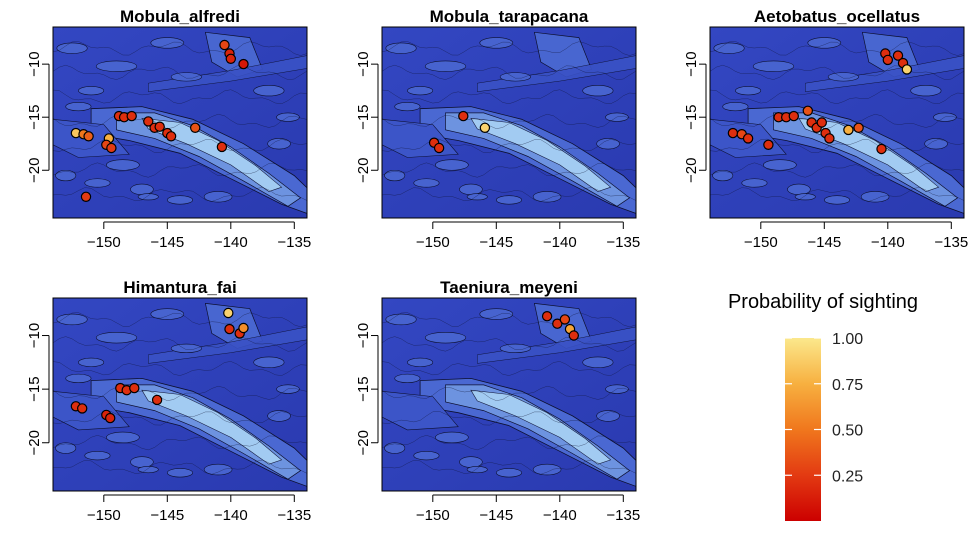 The width and height of the screenshot is (969, 535). I want to click on panel-title: Aetobatus_ocellatus, so click(837, 16).